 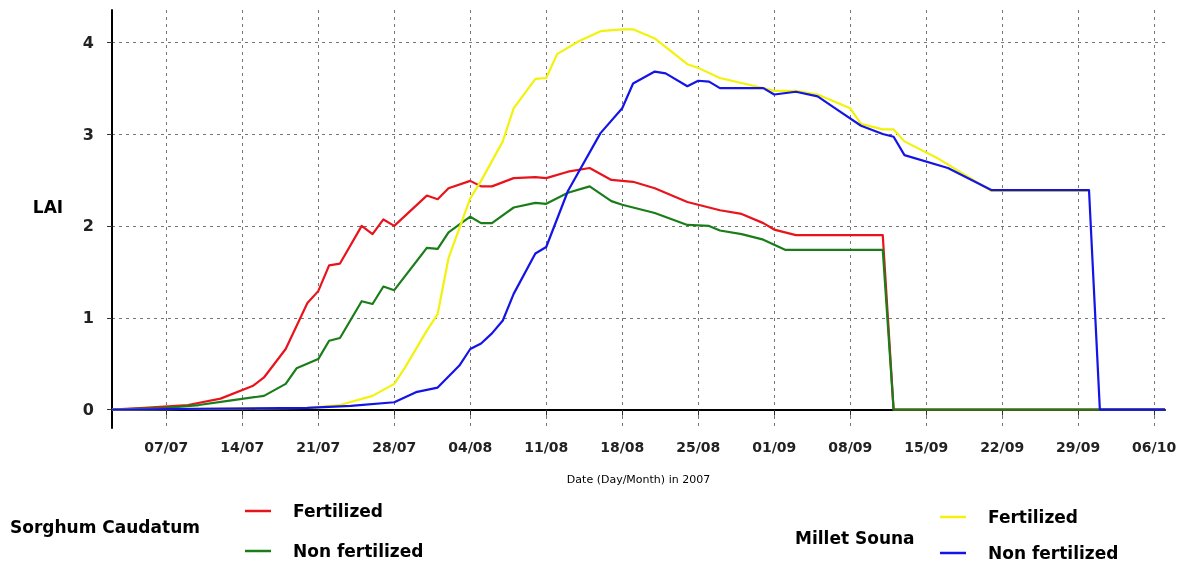 I want to click on x-tick-label: 21/07, so click(x=318, y=447).